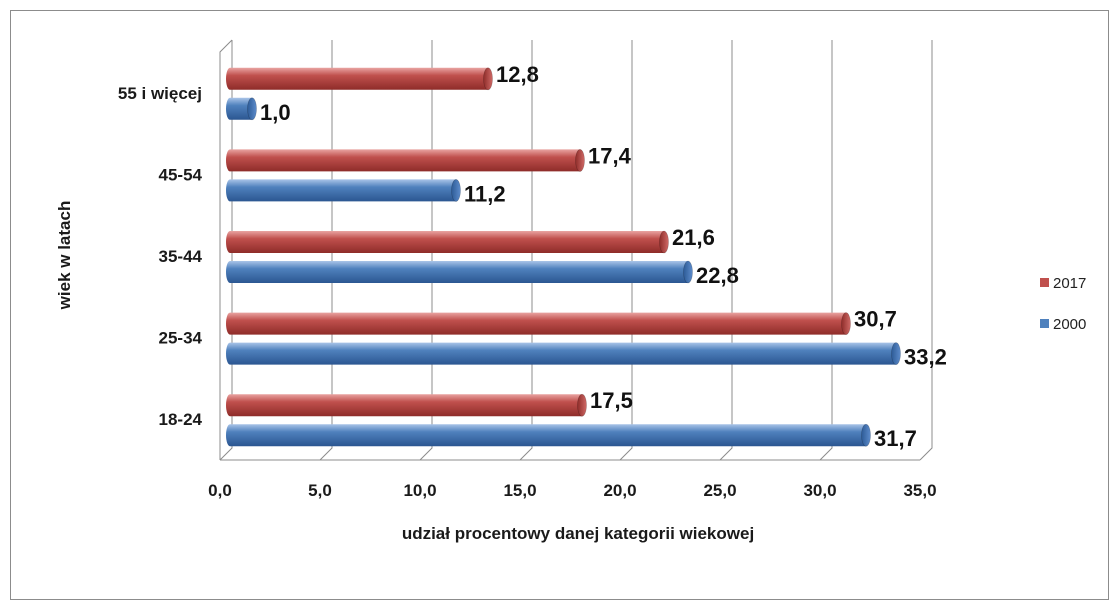 Image resolution: width=1110 pixels, height=600 pixels. I want to click on legend: 2017 2000, so click(1063, 304).